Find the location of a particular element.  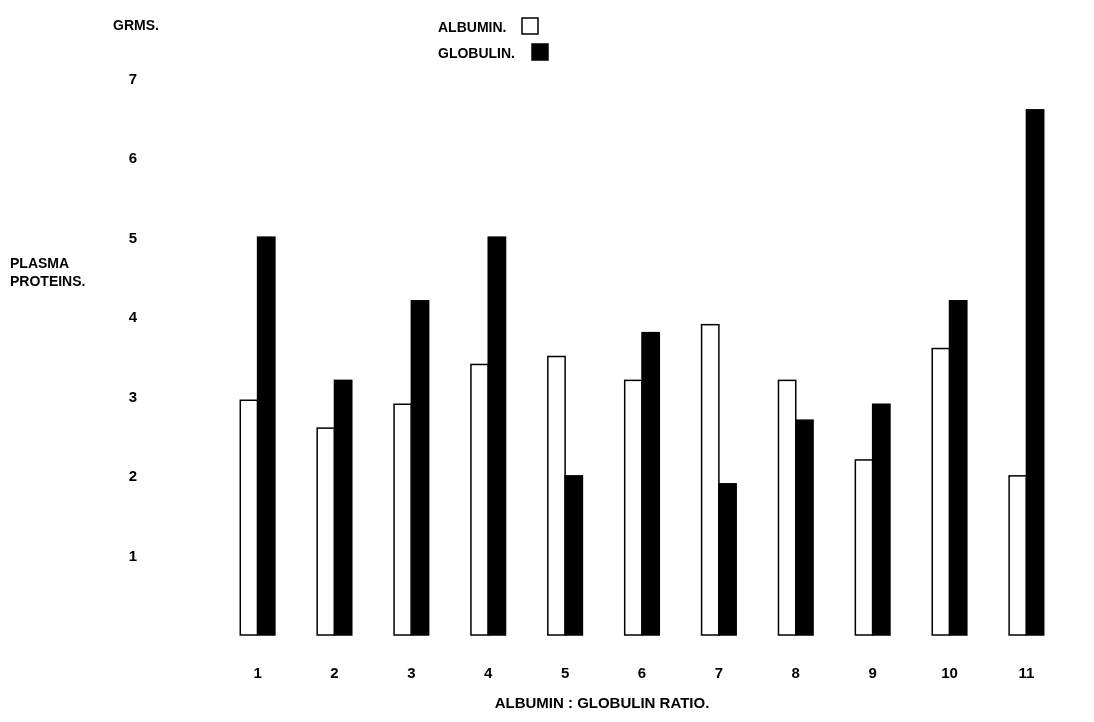

x-tick-label: 9 is located at coordinates (872, 672).